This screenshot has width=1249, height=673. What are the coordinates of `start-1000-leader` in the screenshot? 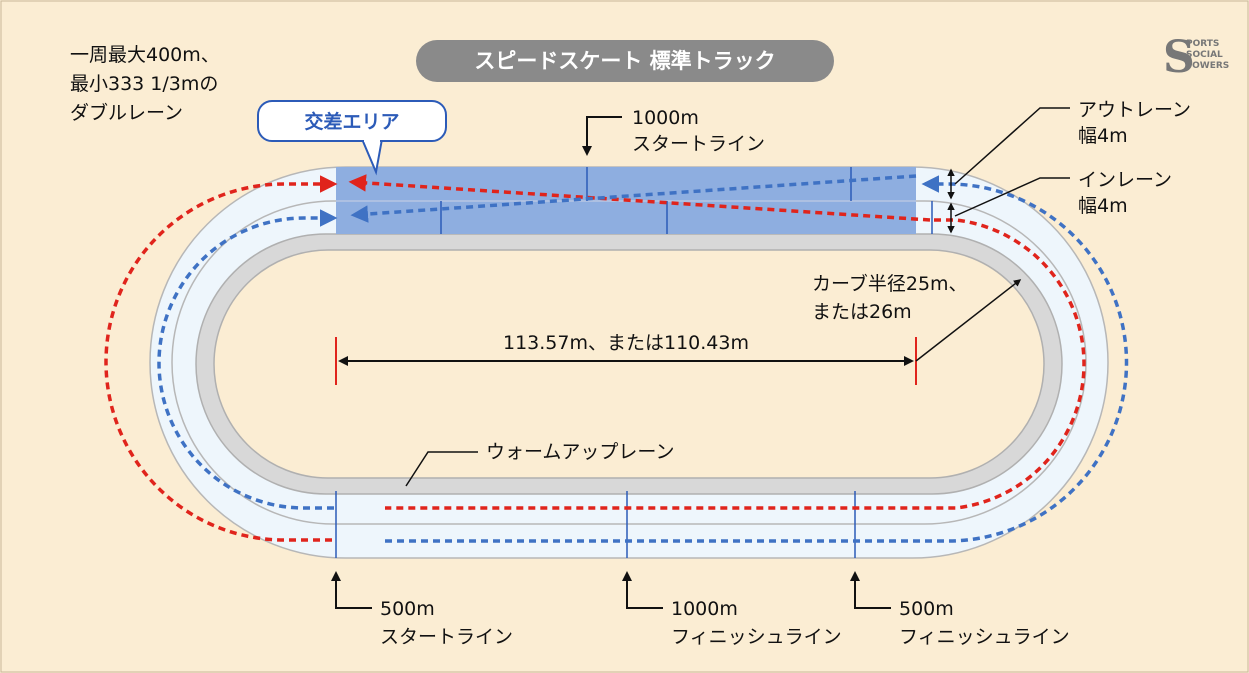 It's located at (602, 136).